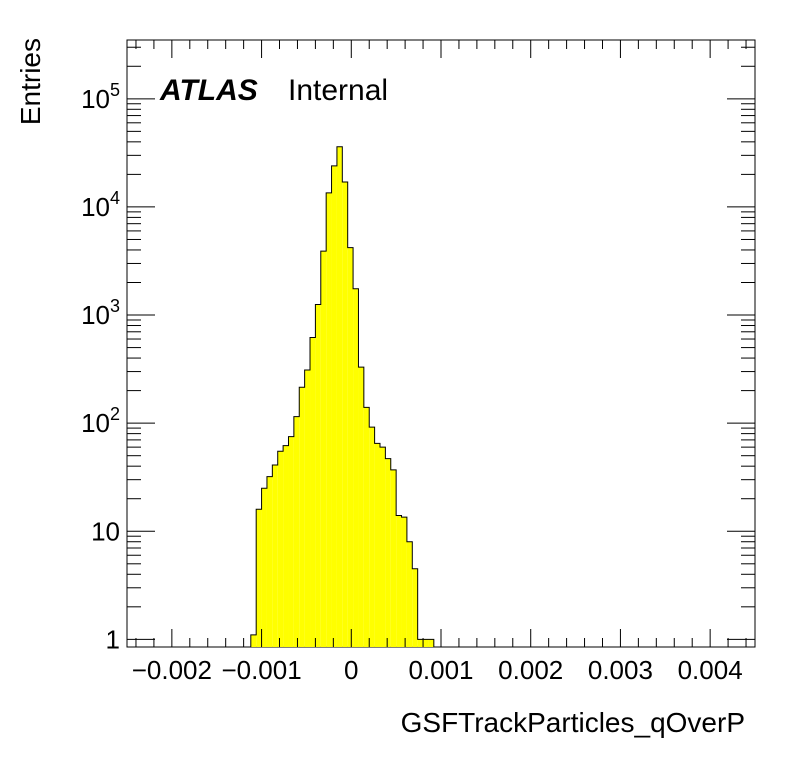 The height and width of the screenshot is (772, 796). I want to click on x-tick-label: −0.001, so click(261, 670).